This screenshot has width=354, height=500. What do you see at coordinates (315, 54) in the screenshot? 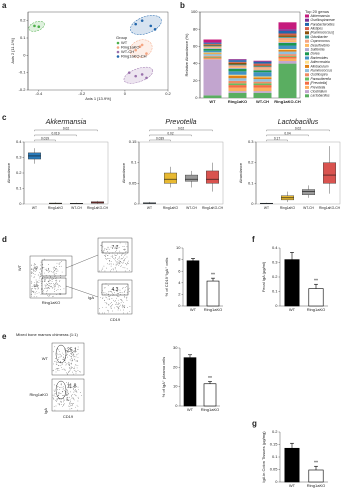
I see `legend-label: Dorea` at bounding box center [315, 54].